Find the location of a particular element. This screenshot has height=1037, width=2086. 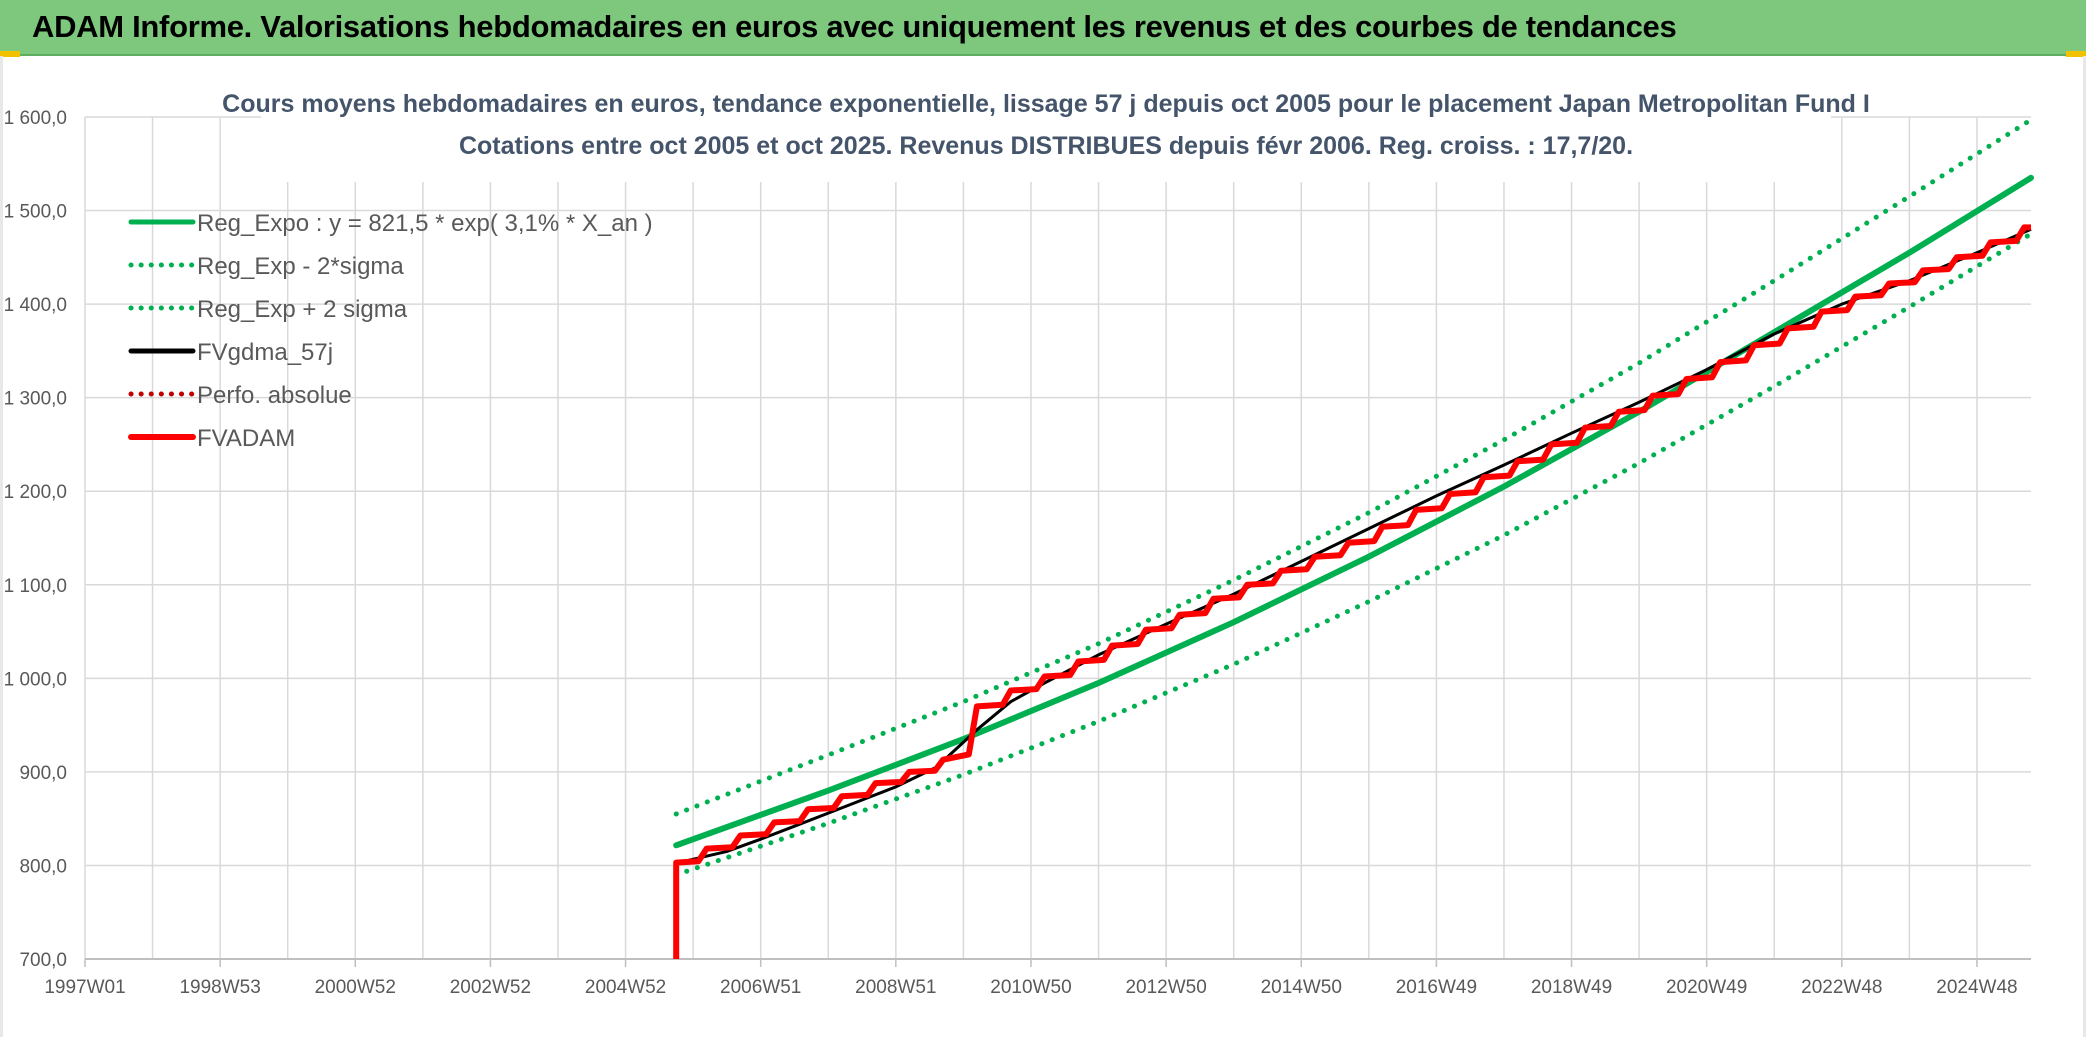

x-tick-label: 2022W48 is located at coordinates (1841, 987).